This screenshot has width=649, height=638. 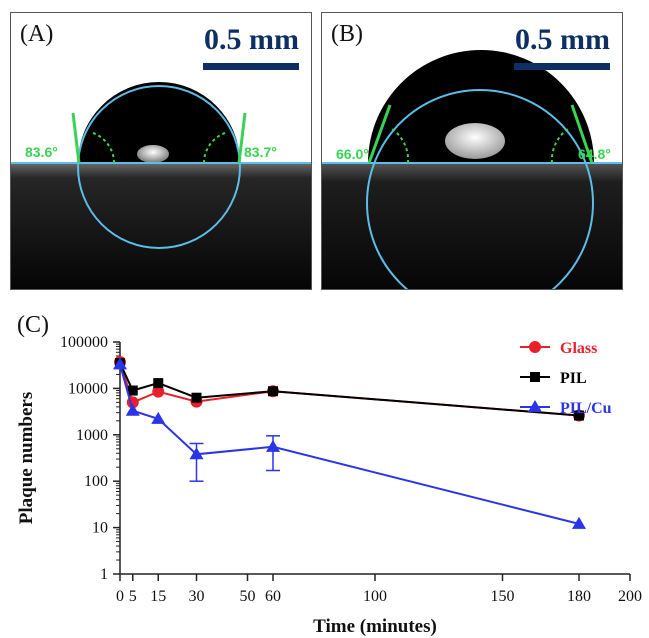 I want to click on y-tick-label: 1, so click(x=104, y=574).